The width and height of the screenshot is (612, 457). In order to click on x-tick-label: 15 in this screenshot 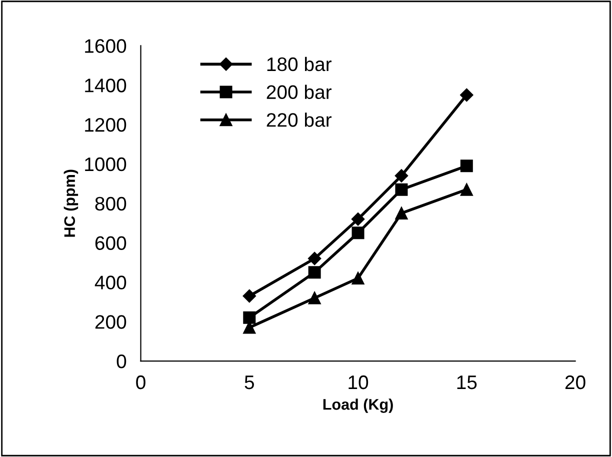, I will do `click(467, 383)`.